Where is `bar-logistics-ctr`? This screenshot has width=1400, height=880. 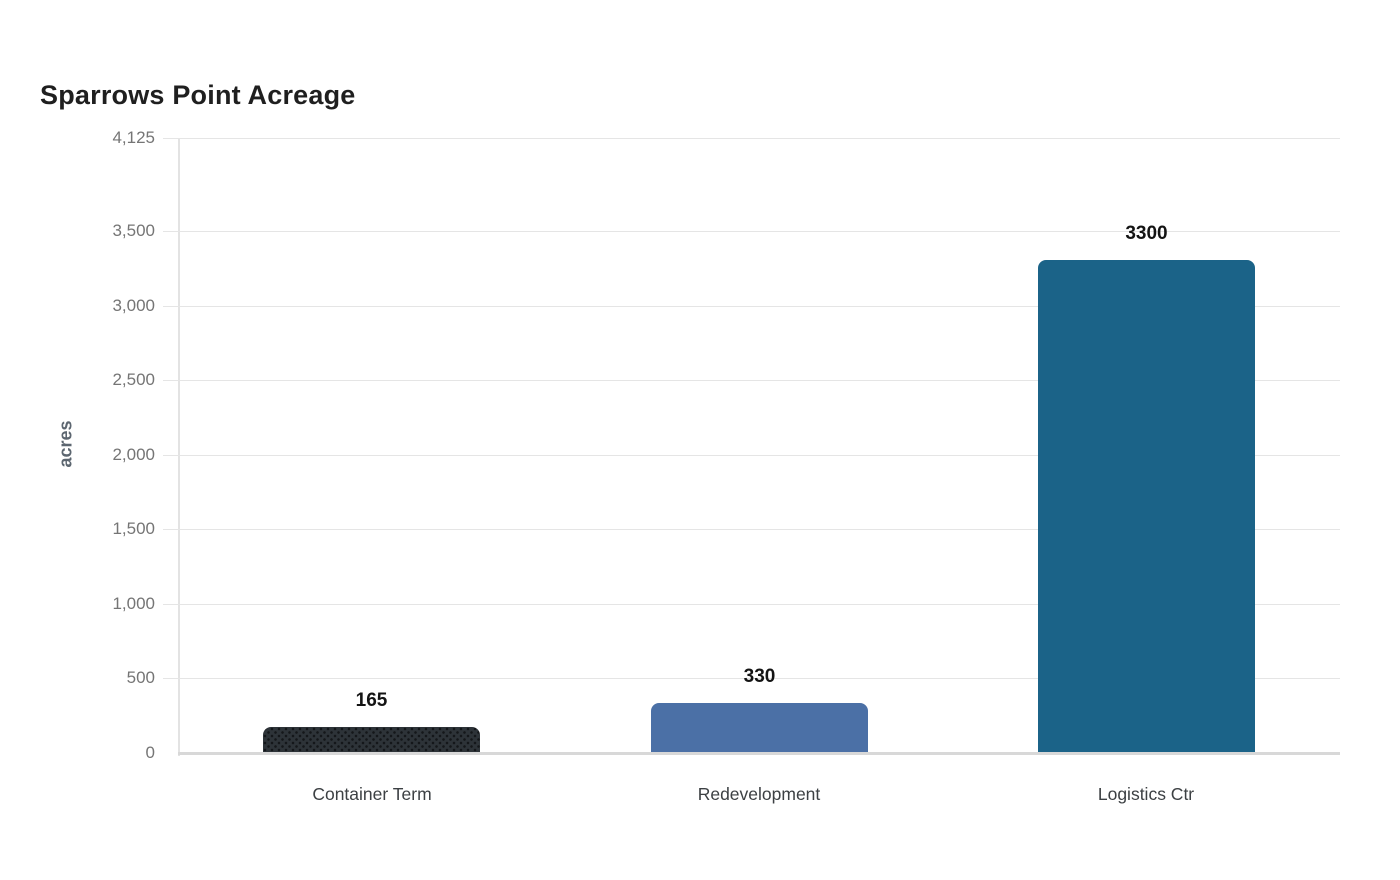
bar-logistics-ctr is located at coordinates (1146, 506).